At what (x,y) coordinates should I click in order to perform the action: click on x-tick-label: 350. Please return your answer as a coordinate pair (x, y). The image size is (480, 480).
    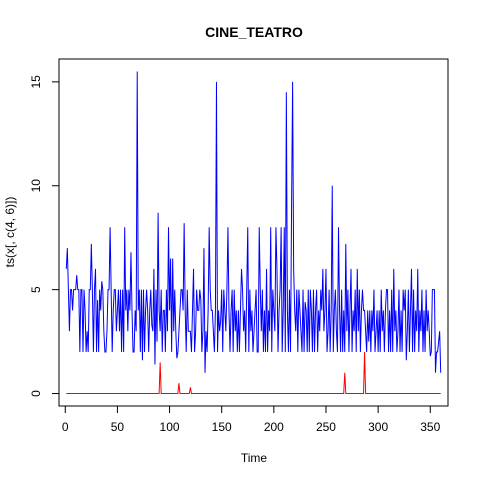
    Looking at the image, I should click on (430, 427).